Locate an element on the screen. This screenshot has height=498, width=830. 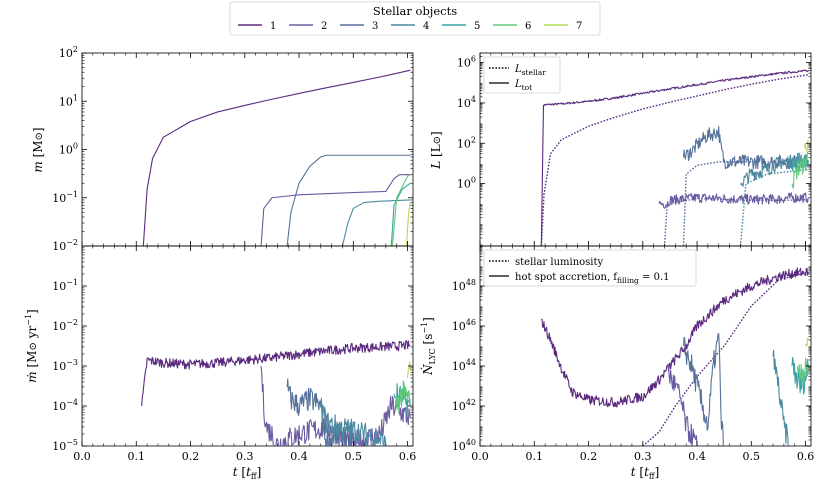
legend-entry-6: 6 is located at coordinates (512, 26).